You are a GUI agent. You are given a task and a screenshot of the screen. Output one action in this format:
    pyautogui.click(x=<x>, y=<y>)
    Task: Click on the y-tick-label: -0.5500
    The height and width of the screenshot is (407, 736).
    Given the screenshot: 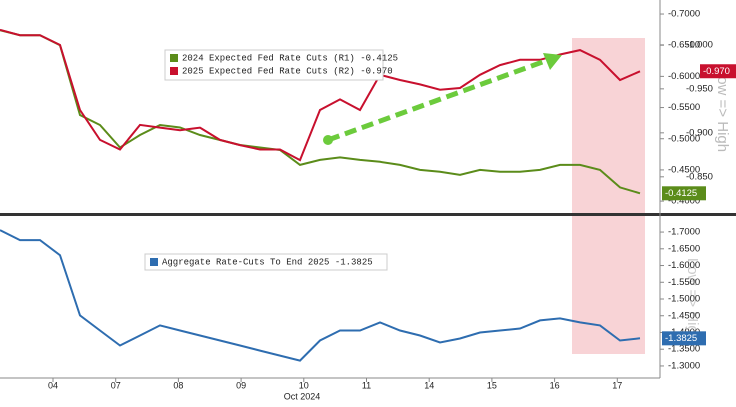 What is the action you would take?
    pyautogui.click(x=684, y=107)
    